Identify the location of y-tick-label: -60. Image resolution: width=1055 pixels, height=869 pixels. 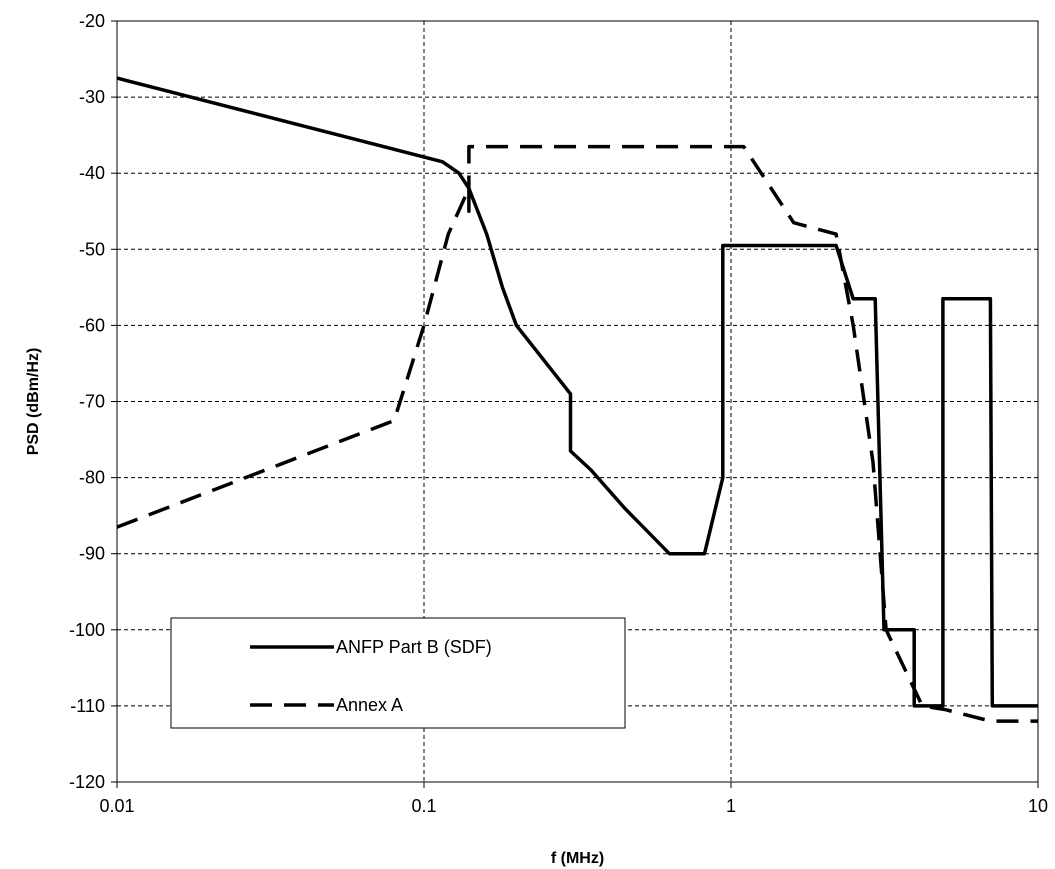
(92, 325).